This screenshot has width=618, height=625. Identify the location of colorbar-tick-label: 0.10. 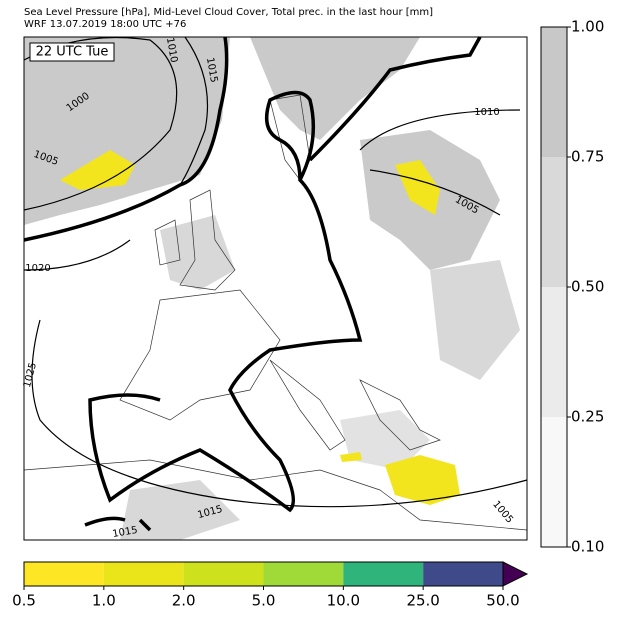
(587, 547).